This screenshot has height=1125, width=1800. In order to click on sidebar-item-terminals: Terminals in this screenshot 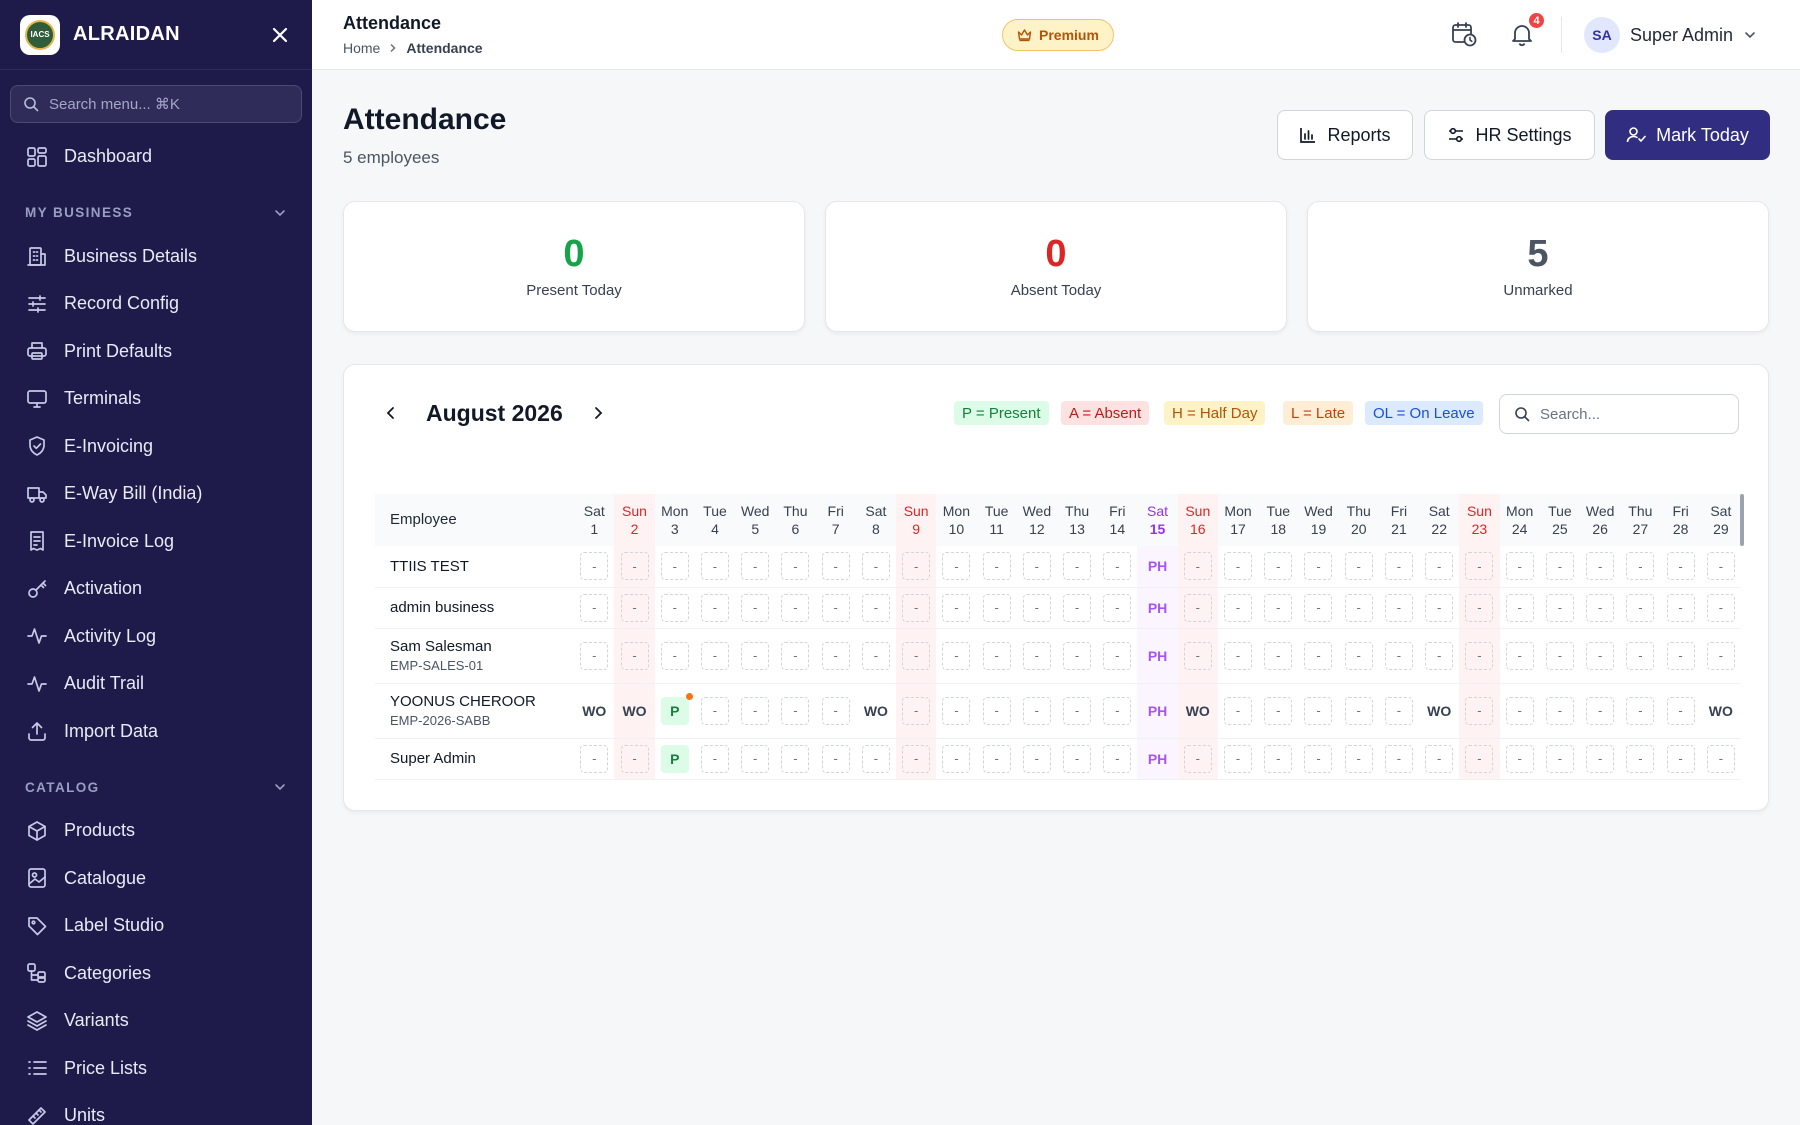, I will do `click(156, 399)`.